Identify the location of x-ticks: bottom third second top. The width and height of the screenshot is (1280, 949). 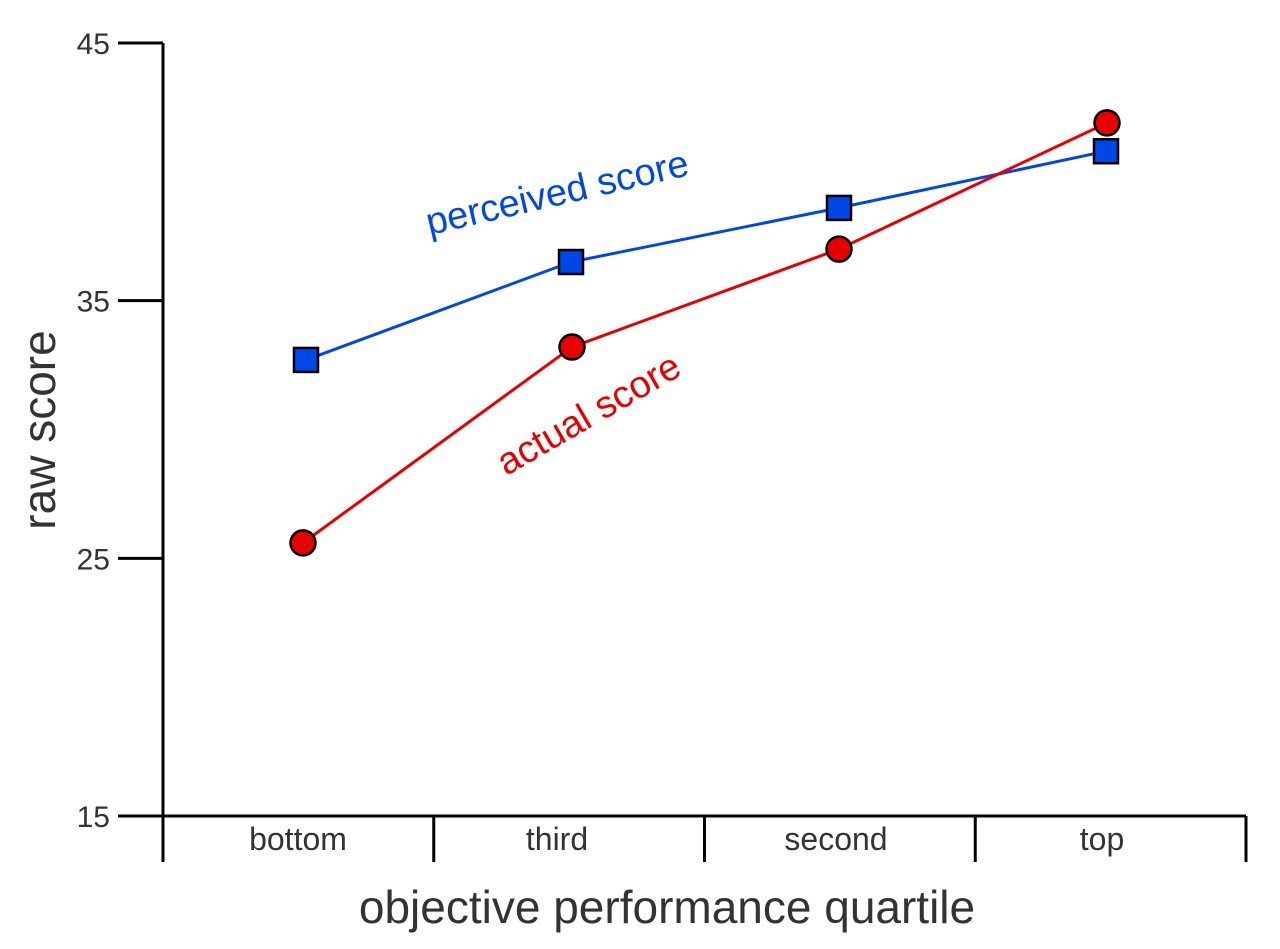
(704, 839).